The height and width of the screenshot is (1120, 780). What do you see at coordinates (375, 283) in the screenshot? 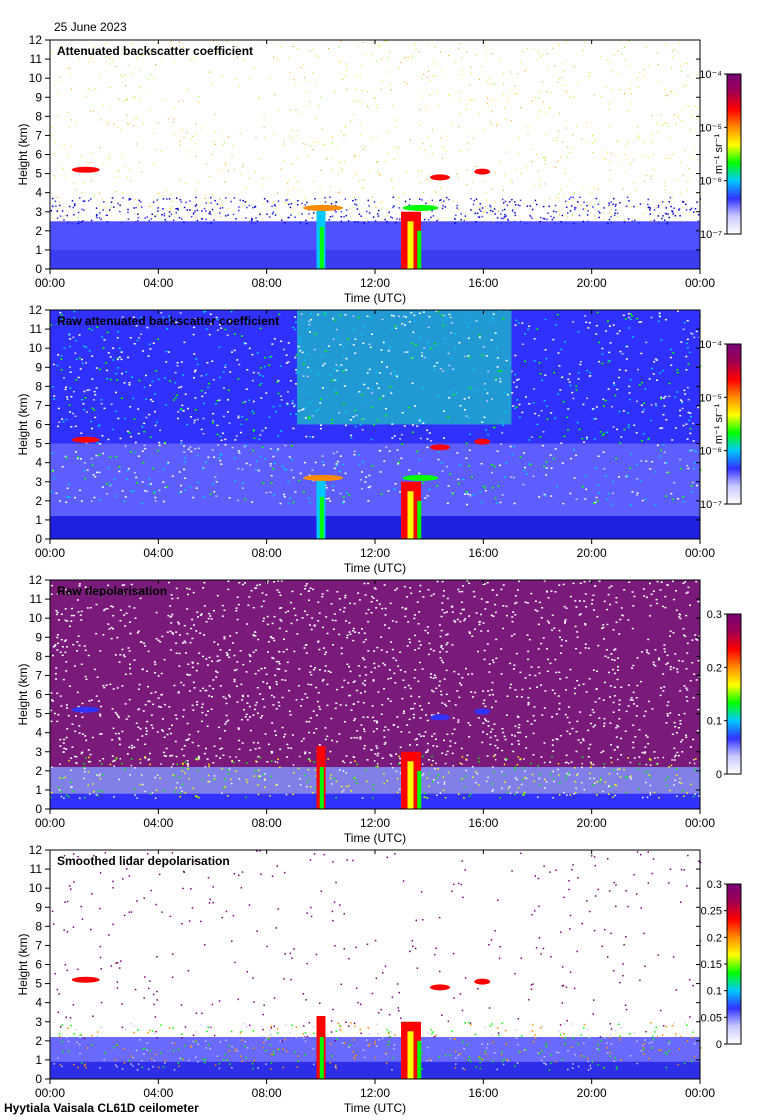
I see `x-tick-label: 12:00` at bounding box center [375, 283].